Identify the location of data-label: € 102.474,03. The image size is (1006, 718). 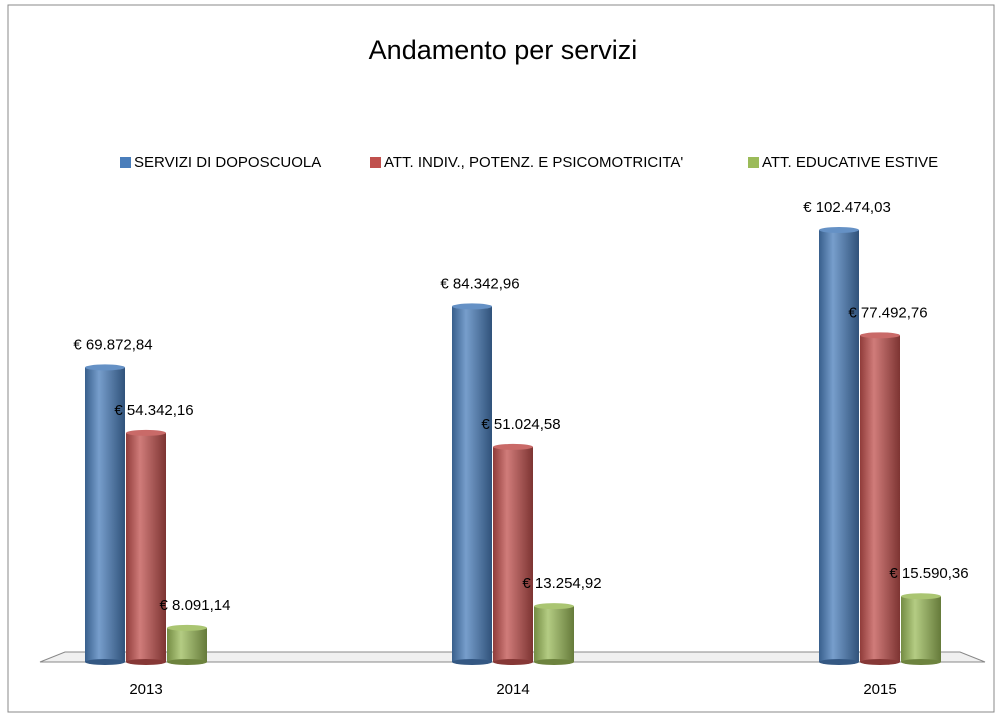
(847, 207).